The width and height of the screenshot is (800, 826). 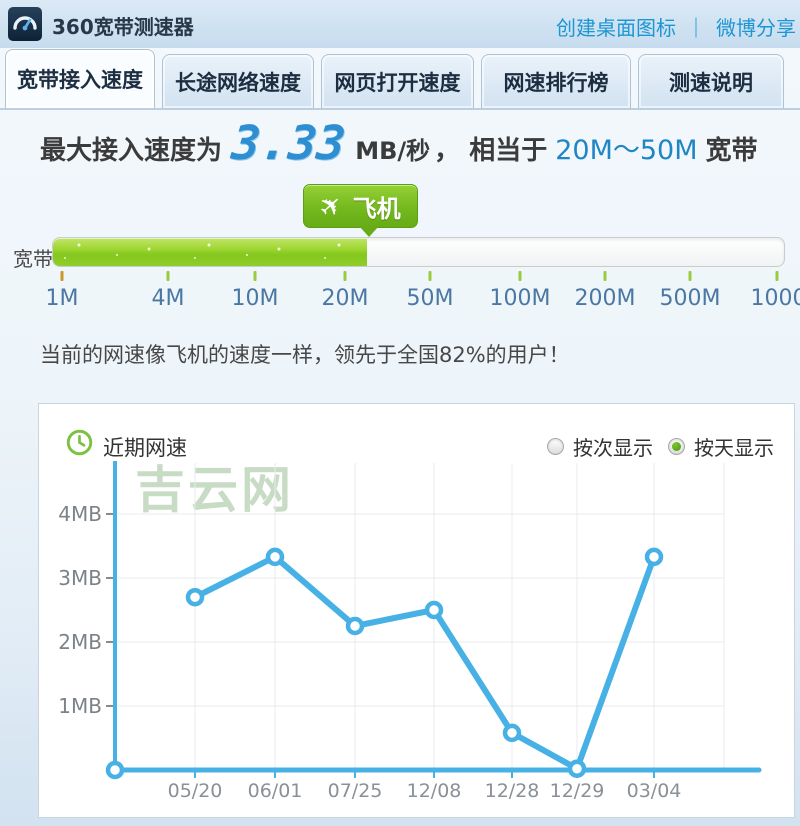 What do you see at coordinates (289, 143) in the screenshot?
I see `speed-value: 3.33` at bounding box center [289, 143].